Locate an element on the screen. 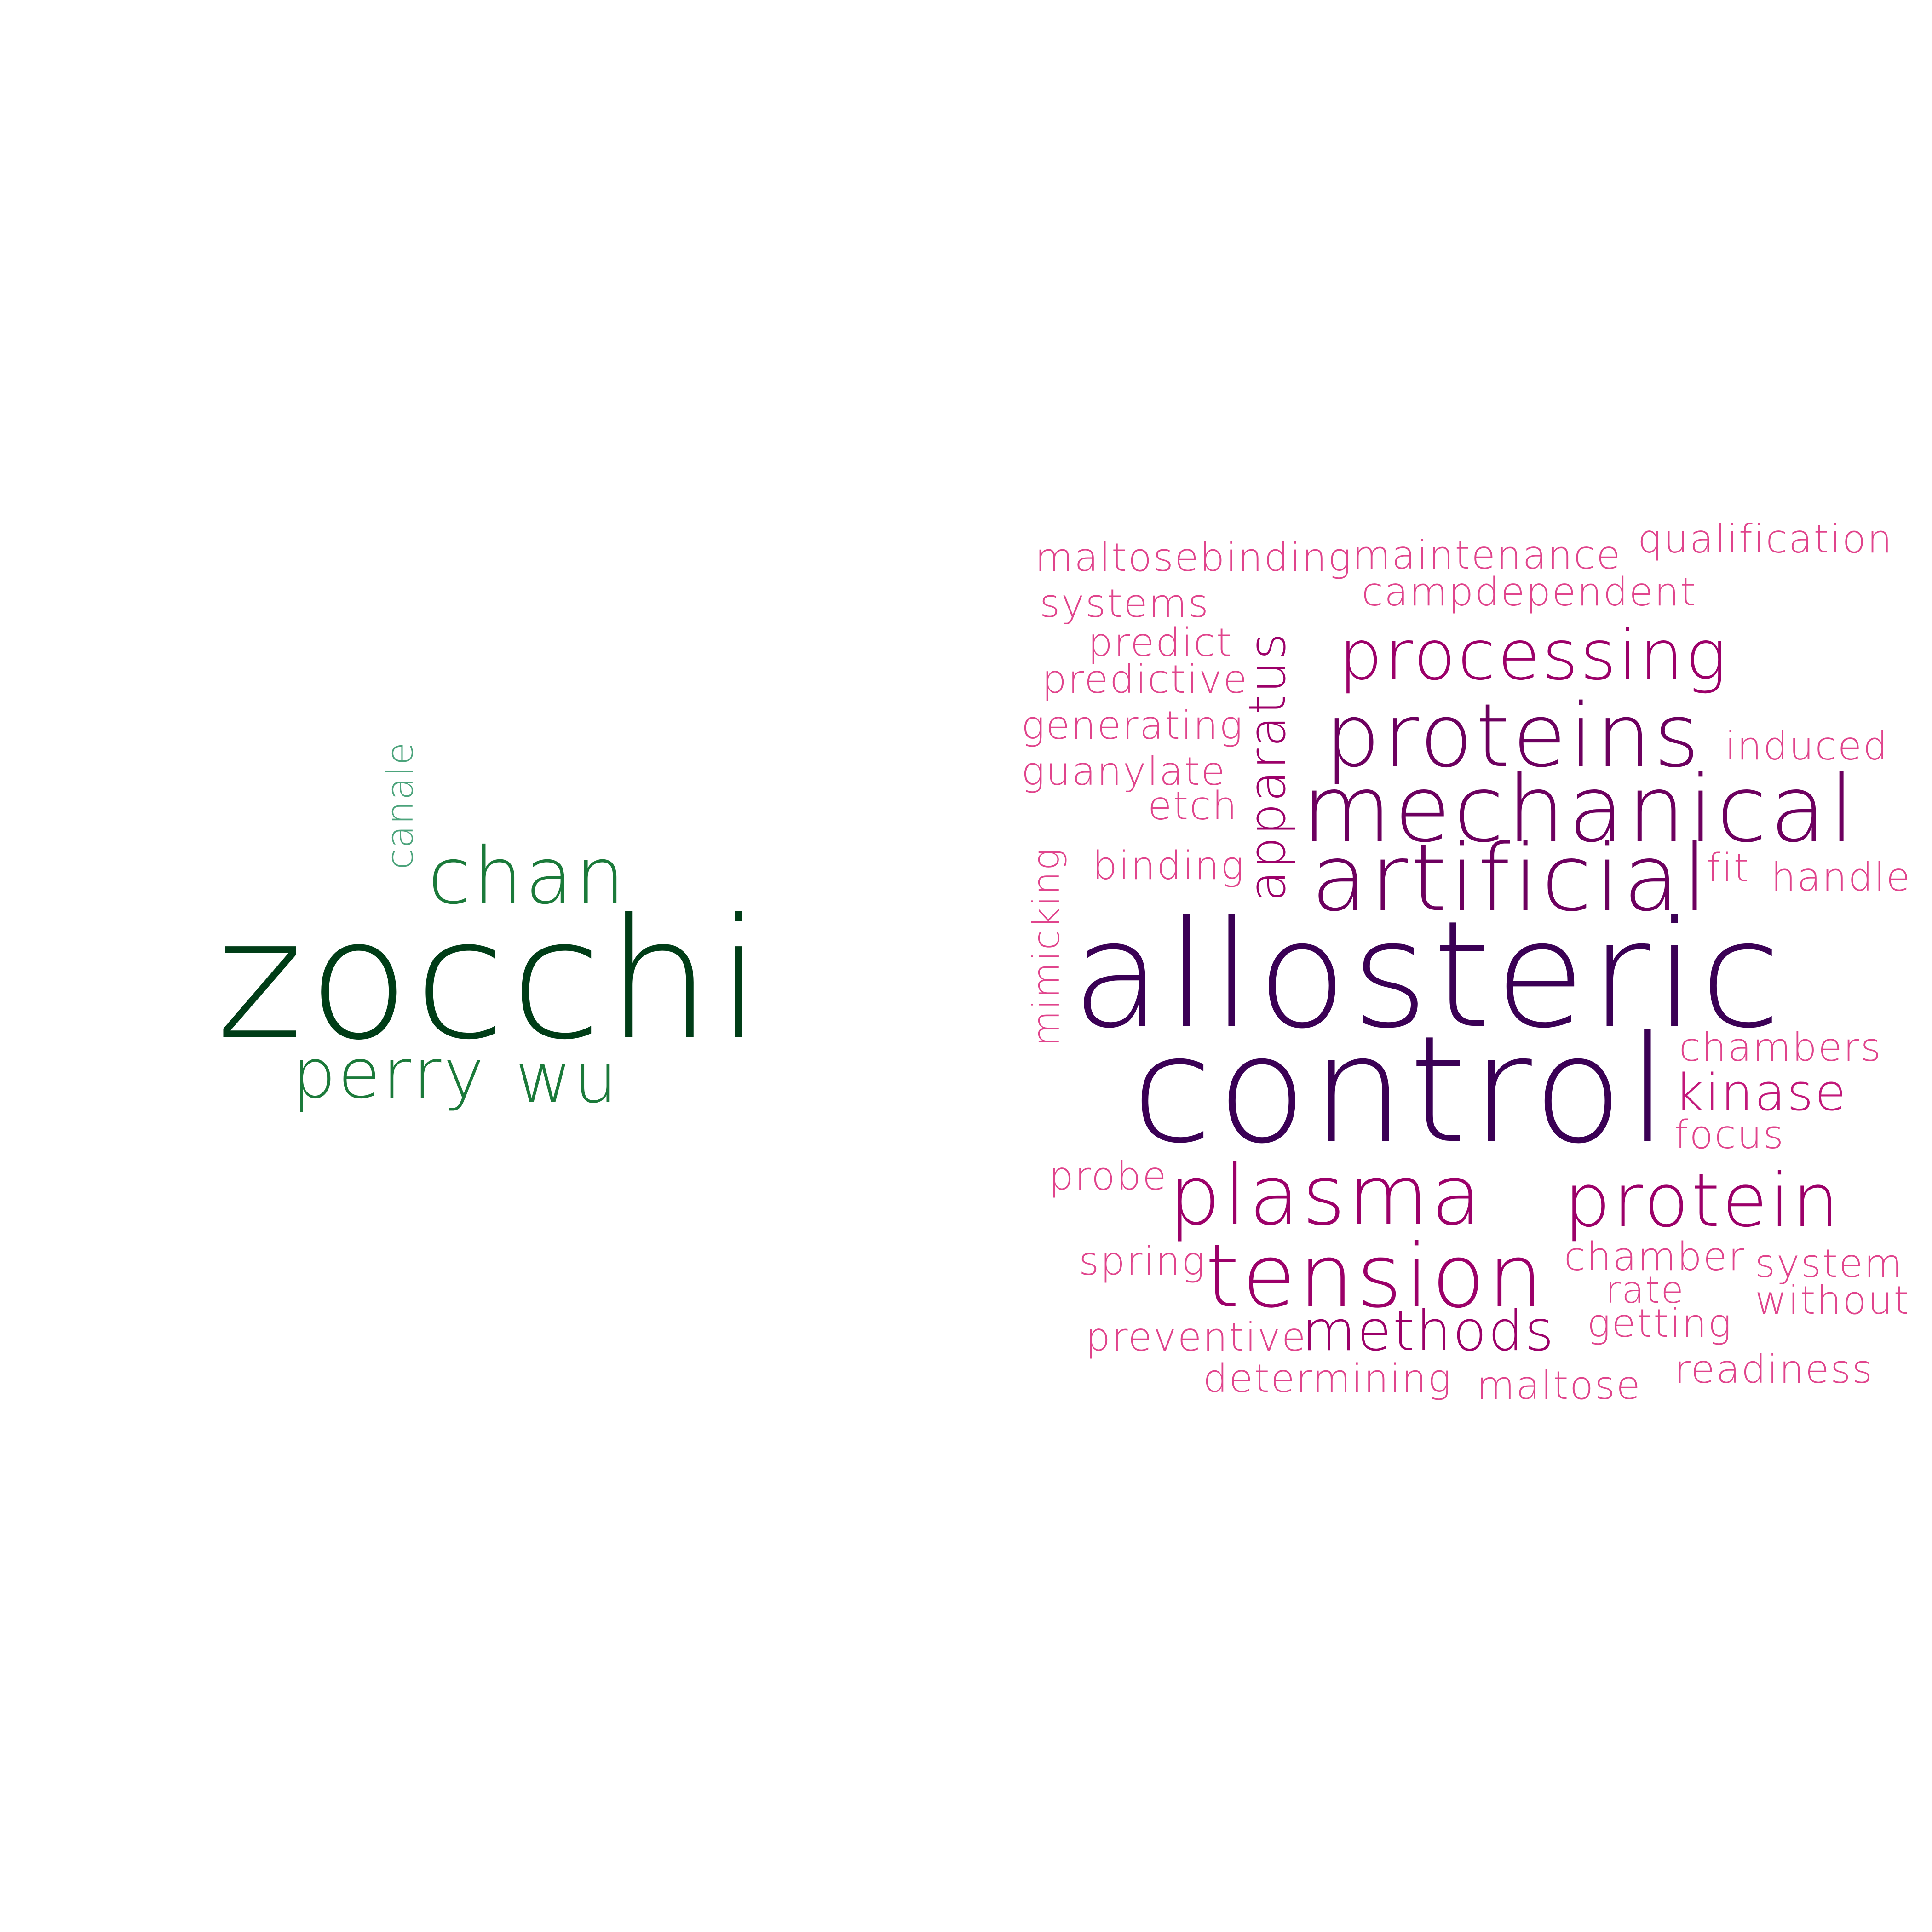  word-readiness: readiness is located at coordinates (1774, 1369).